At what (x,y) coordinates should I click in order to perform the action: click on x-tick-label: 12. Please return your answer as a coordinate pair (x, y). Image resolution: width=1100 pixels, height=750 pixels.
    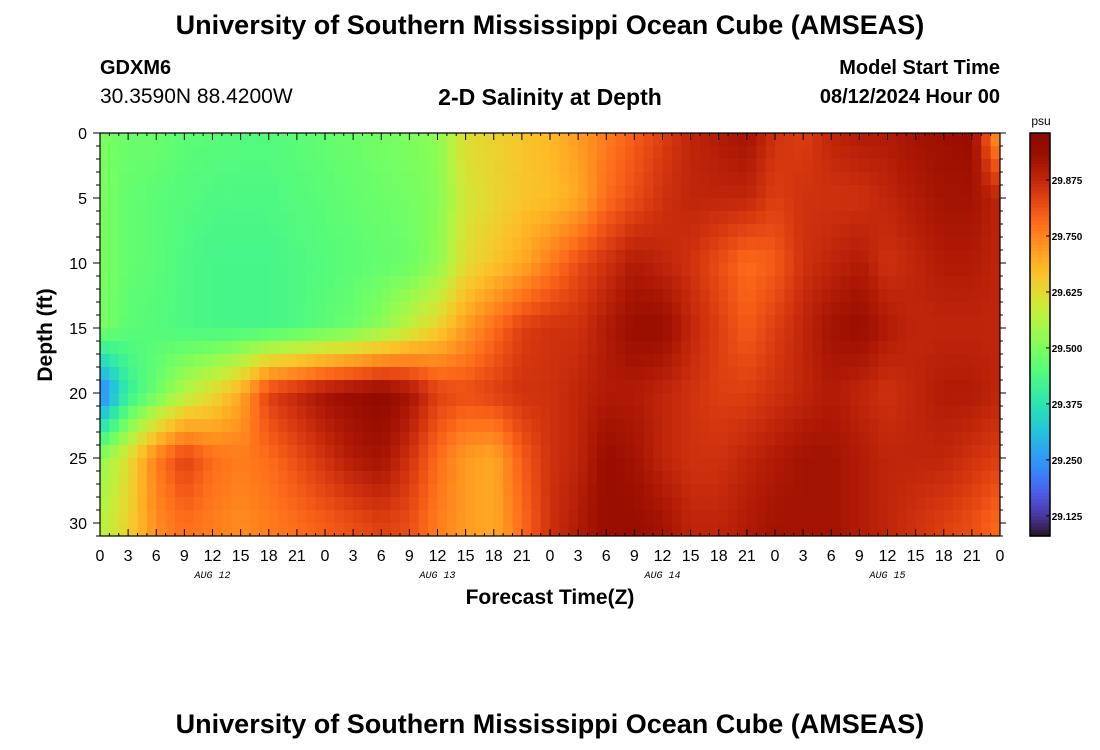
    Looking at the image, I should click on (213, 556).